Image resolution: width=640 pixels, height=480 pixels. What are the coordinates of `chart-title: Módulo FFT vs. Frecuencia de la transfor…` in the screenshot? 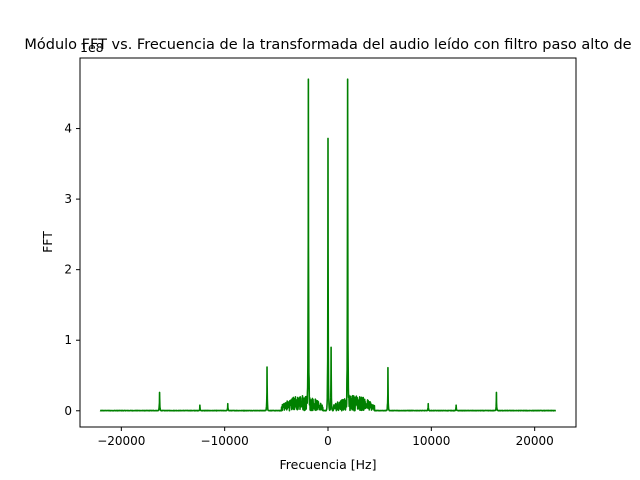 It's located at (327, 45).